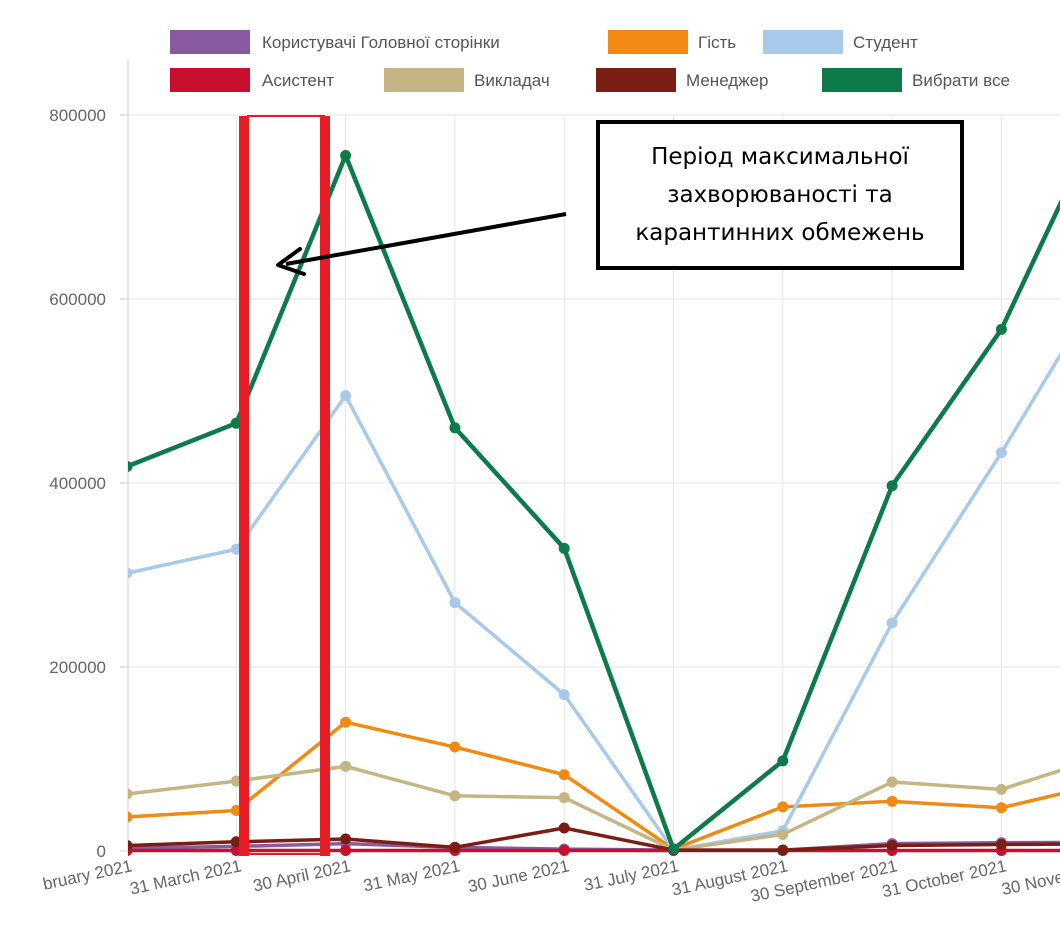  I want to click on x-tick-label: 30 June 2021, so click(518, 876).